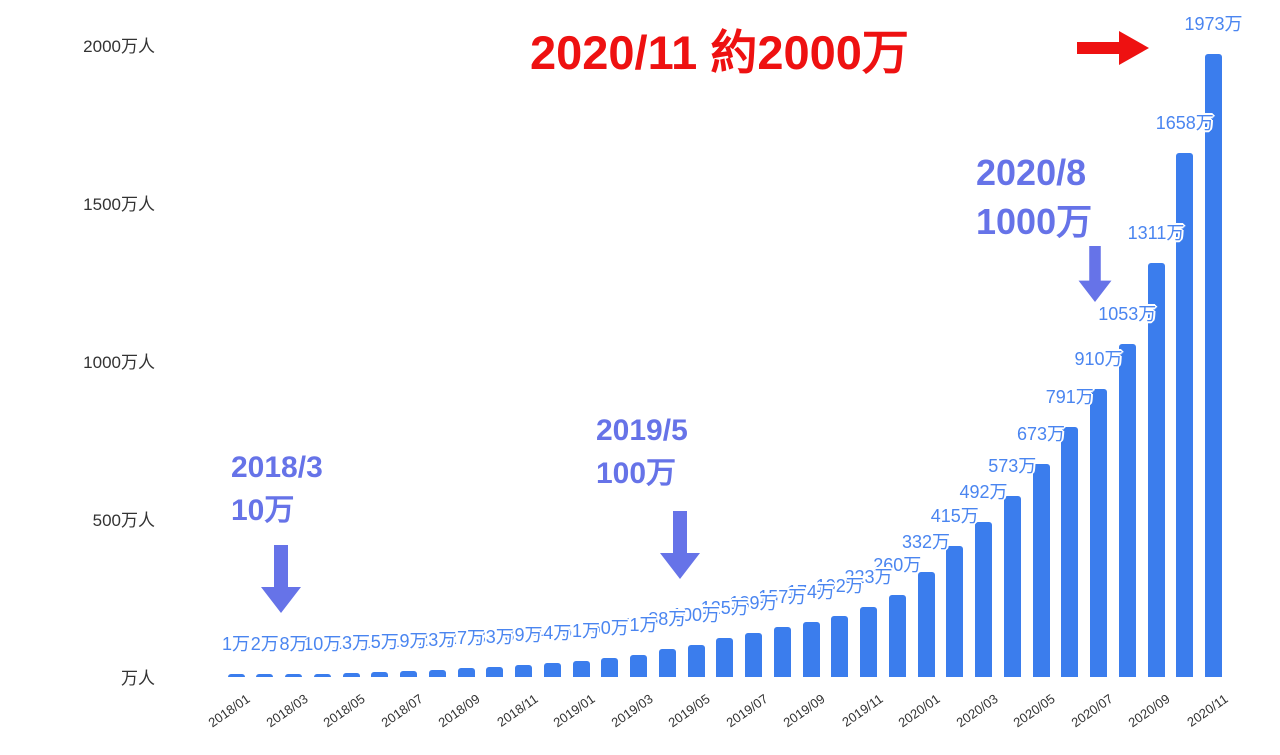 This screenshot has height=755, width=1280. Describe the element at coordinates (286, 711) in the screenshot. I see `x-axis-label: 2018/03` at that location.